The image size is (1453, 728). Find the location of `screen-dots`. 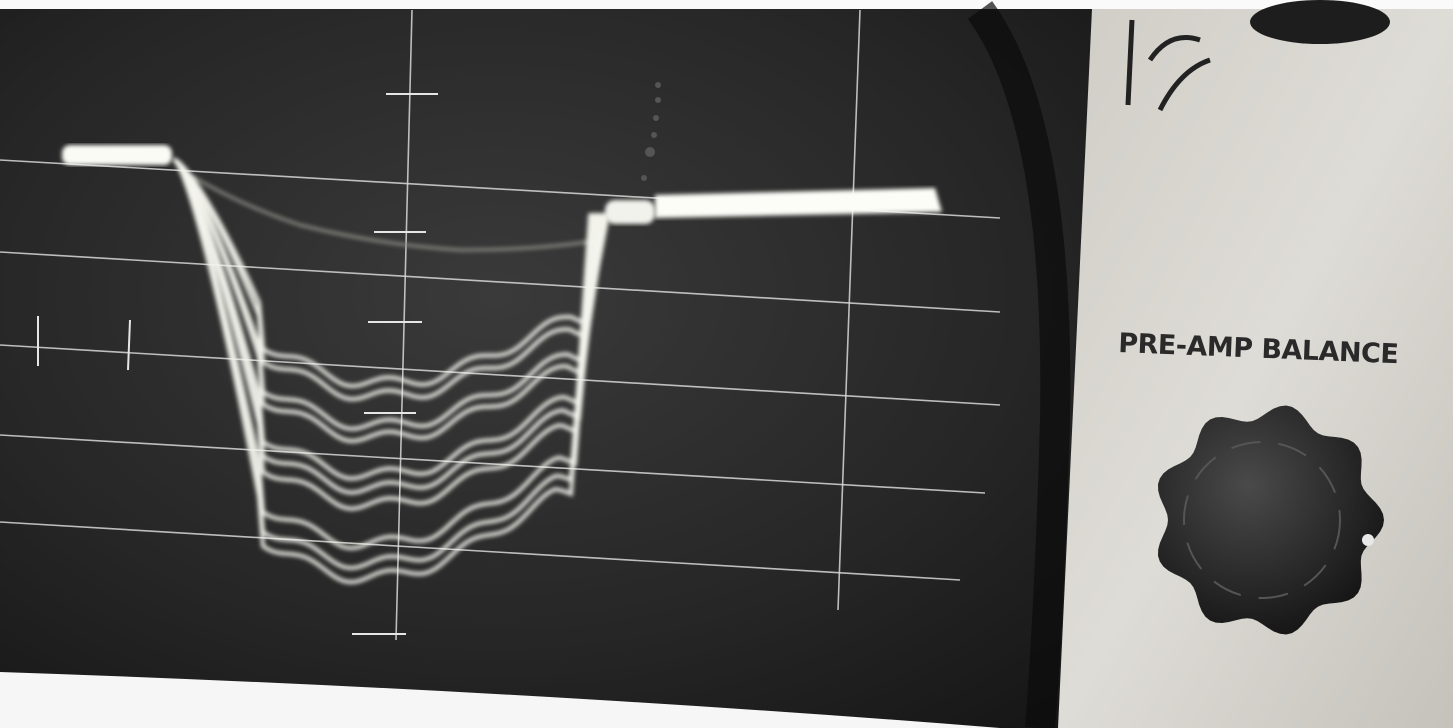

screen-dots is located at coordinates (651, 131).